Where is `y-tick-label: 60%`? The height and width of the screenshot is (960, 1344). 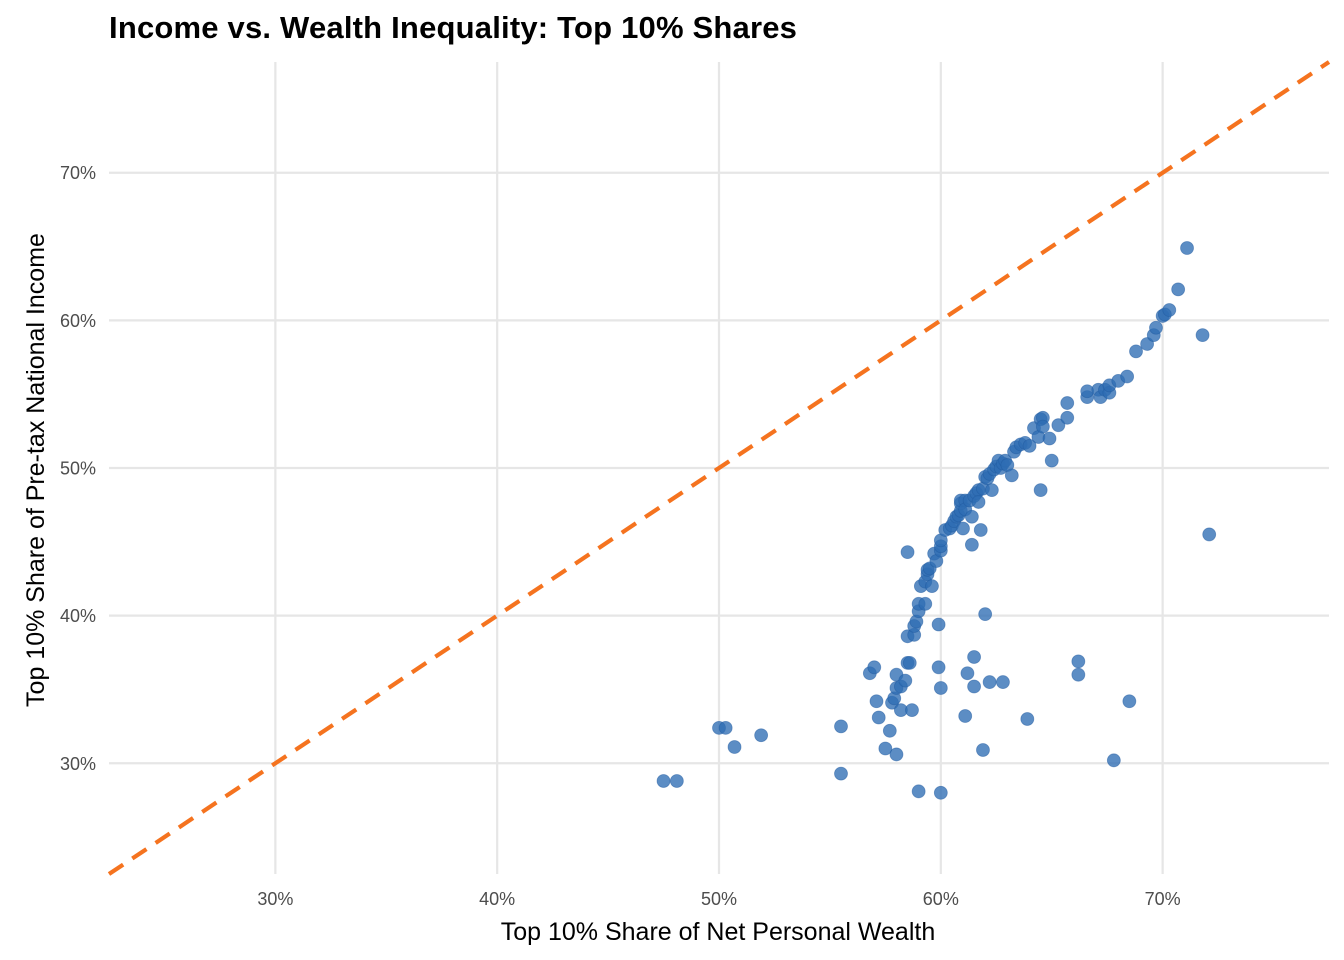 y-tick-label: 60% is located at coordinates (78, 321).